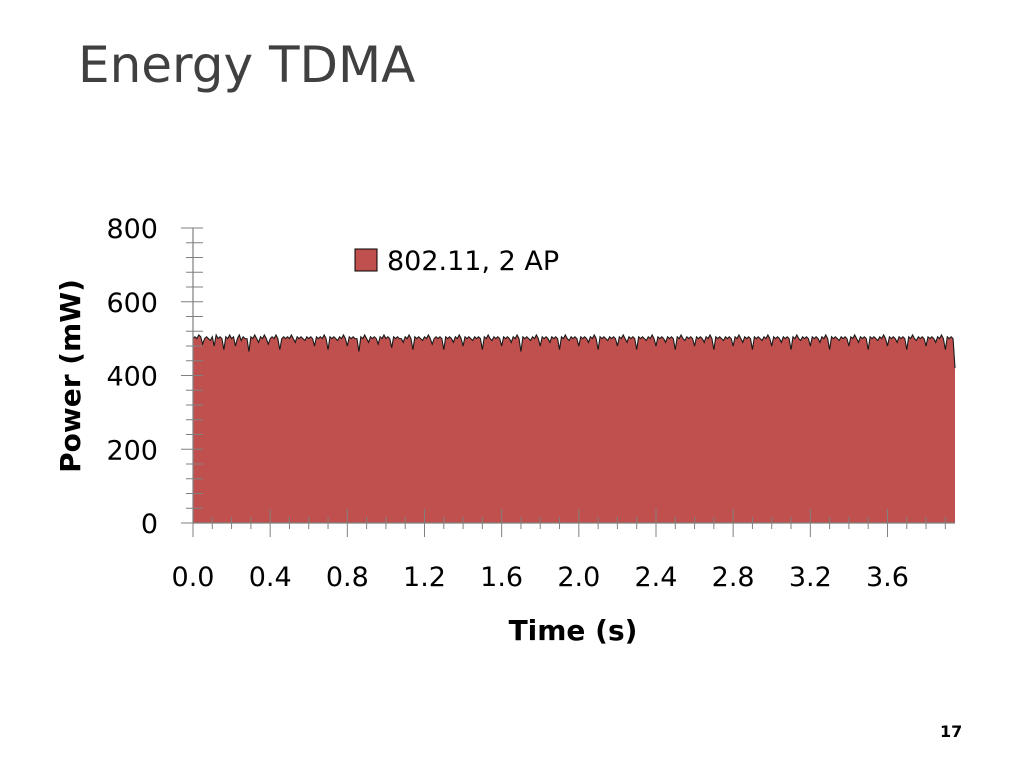 The height and width of the screenshot is (768, 1024). Describe the element at coordinates (247, 65) in the screenshot. I see `slide-title: Energy TDMA` at that location.